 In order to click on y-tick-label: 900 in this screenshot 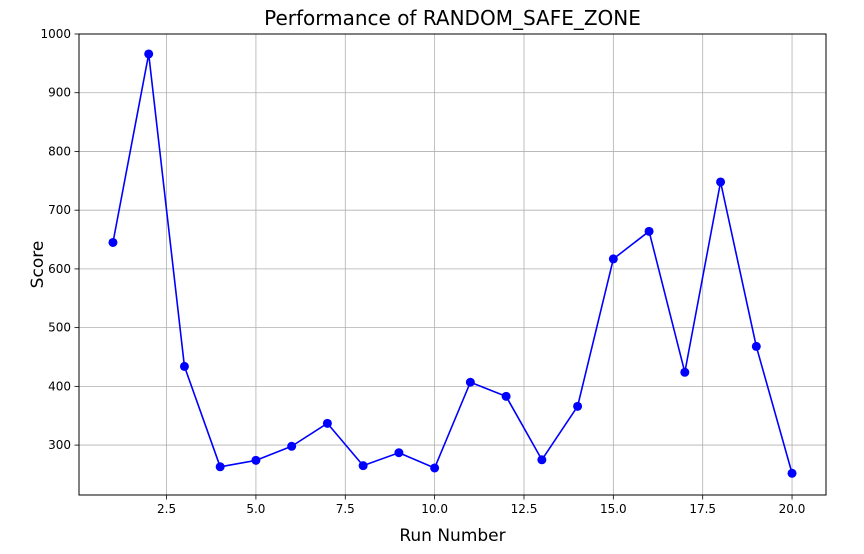, I will do `click(59, 93)`.